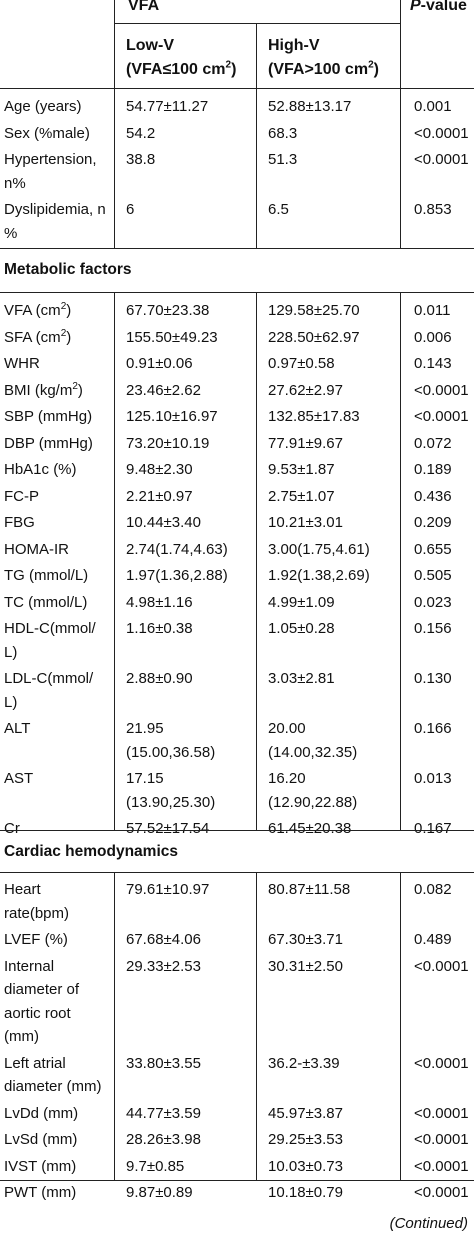 The image size is (474, 1237). I want to click on cardiac-row-low-value: 9.87±0.89, so click(159, 1192).